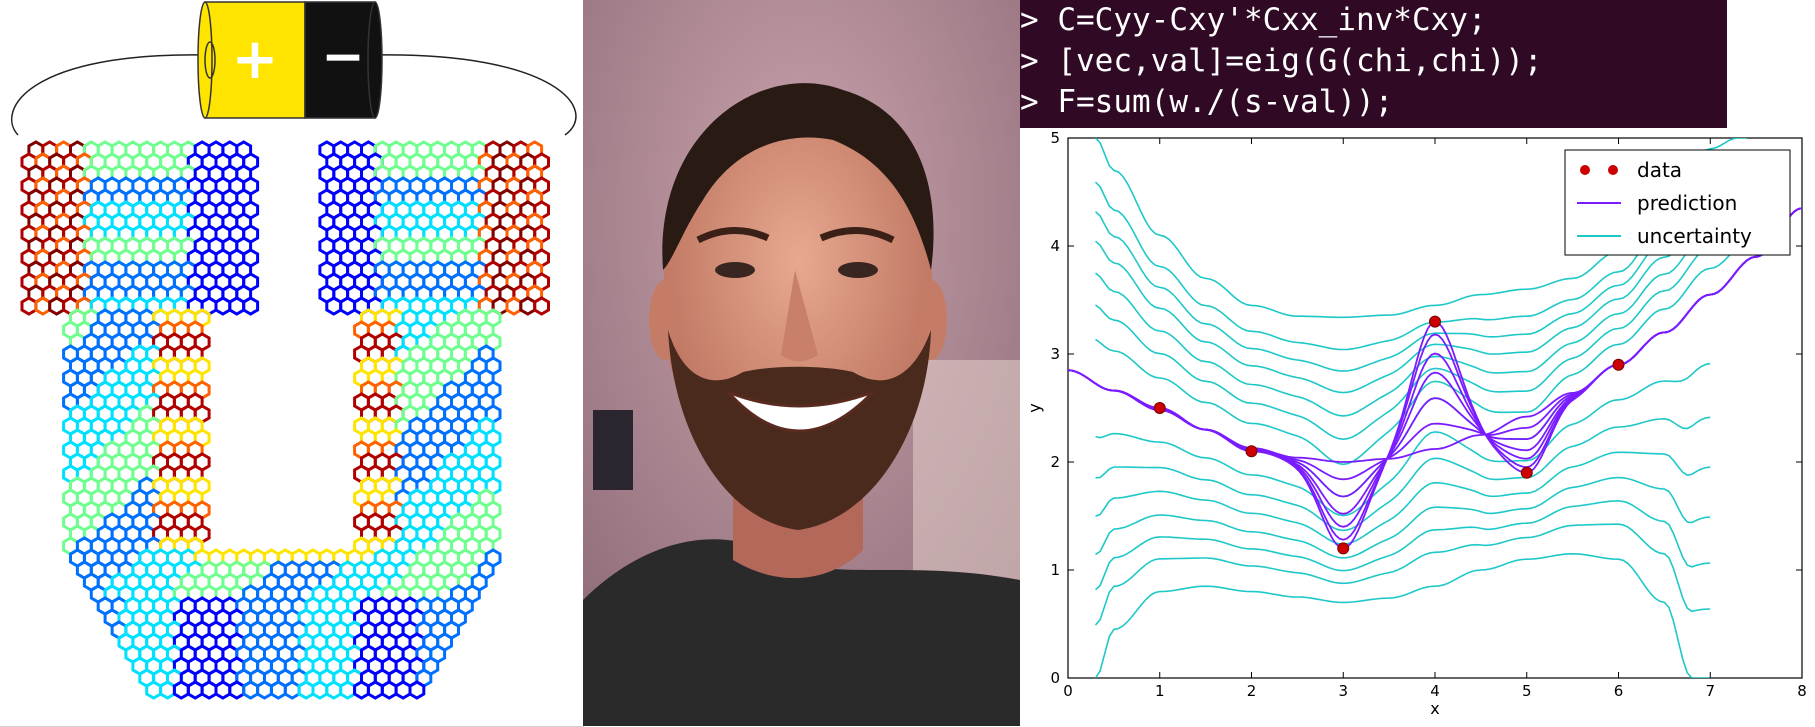  Describe the element at coordinates (1055, 678) in the screenshot. I see `y-tick-label: 0` at that location.